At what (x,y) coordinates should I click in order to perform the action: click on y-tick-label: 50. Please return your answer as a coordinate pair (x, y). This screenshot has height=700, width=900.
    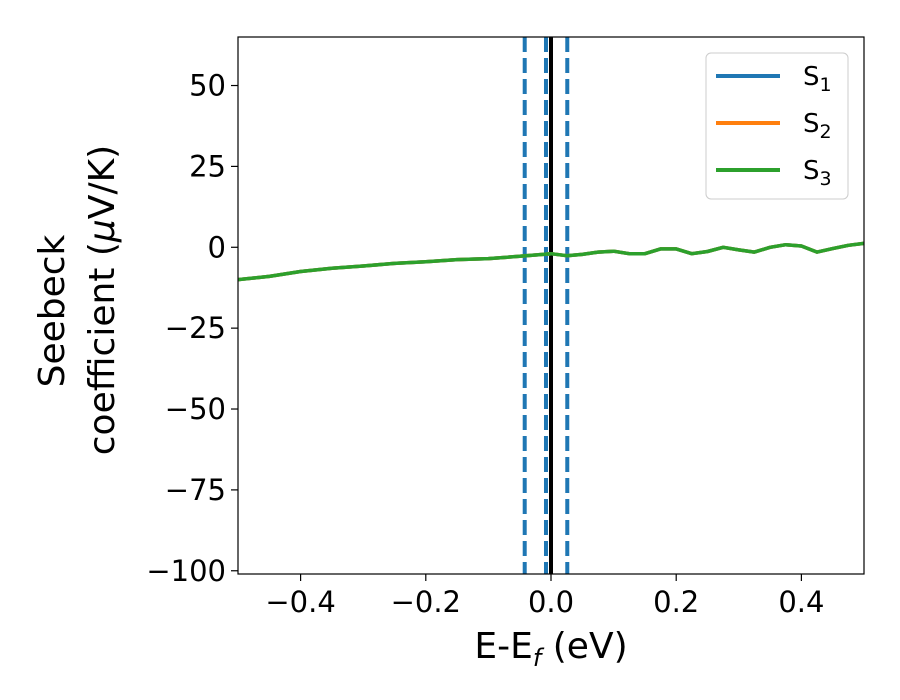
    Looking at the image, I should click on (207, 86).